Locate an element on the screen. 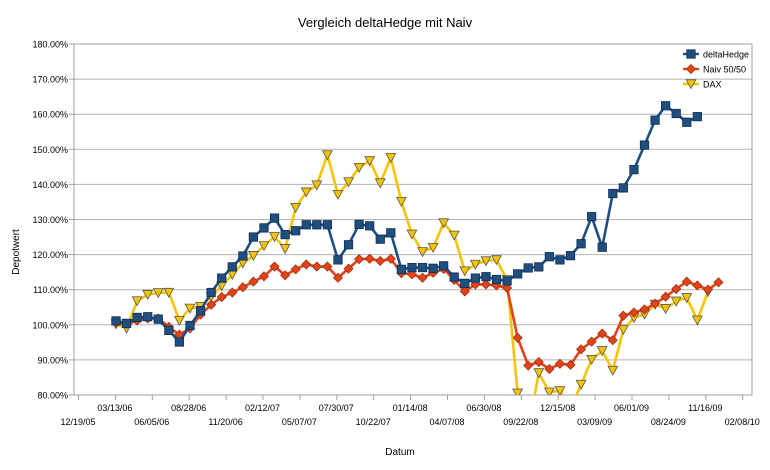  x-tick-label: 03/13/06 is located at coordinates (114, 408).